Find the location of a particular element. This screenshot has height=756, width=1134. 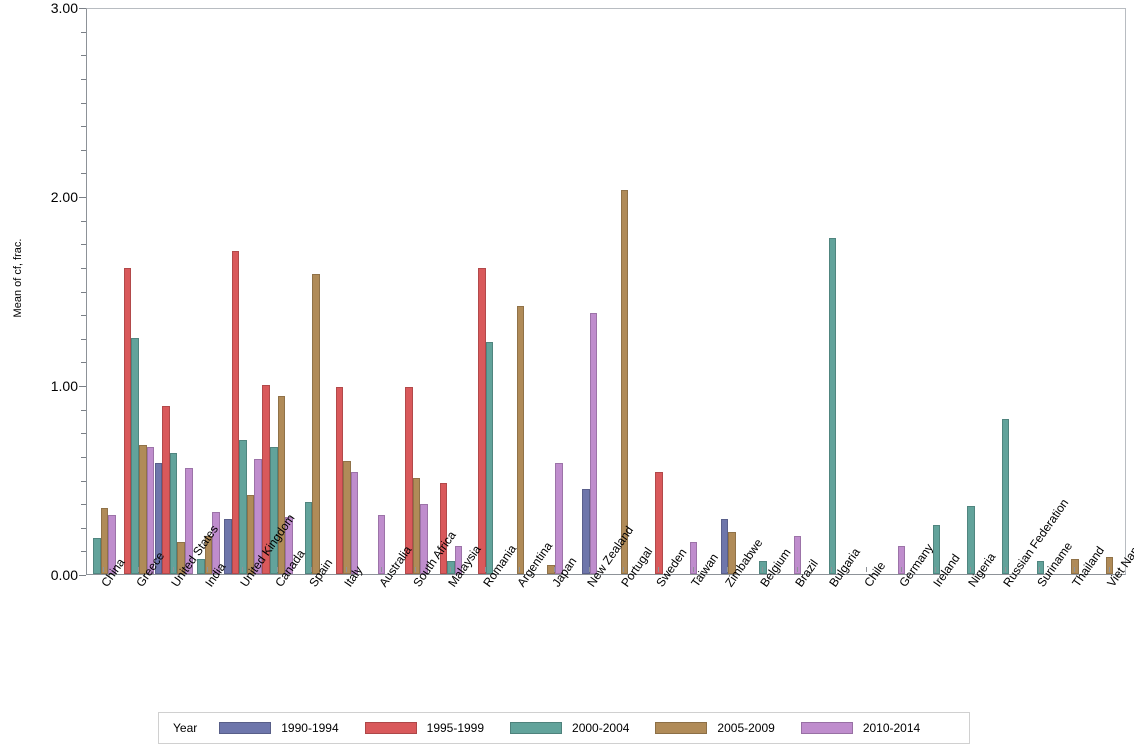

legend-label: 1995-1999 is located at coordinates (455, 728).